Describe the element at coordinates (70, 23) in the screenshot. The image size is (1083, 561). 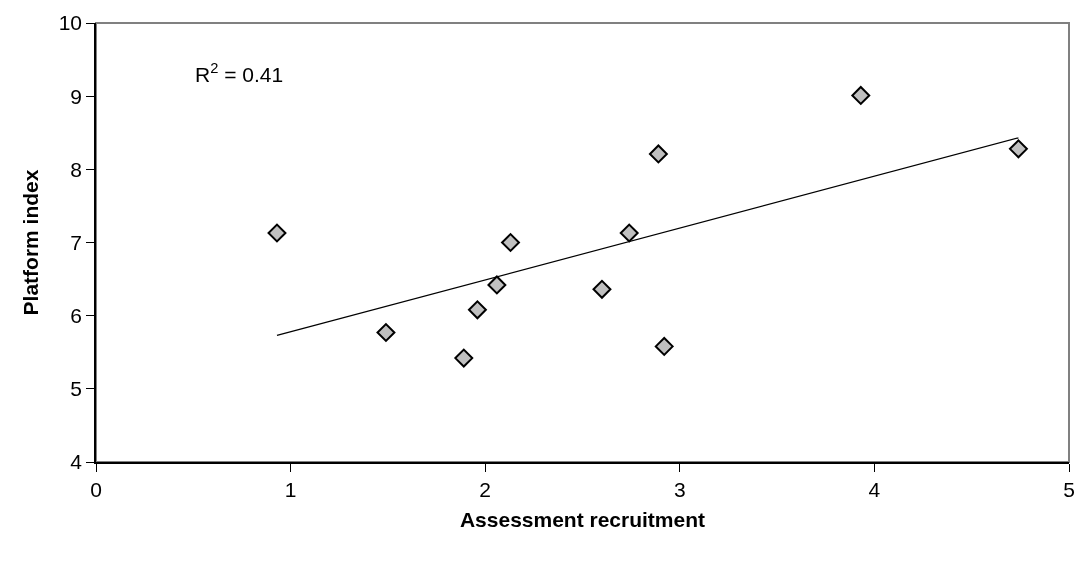
I see `y-tick-label: 10` at that location.